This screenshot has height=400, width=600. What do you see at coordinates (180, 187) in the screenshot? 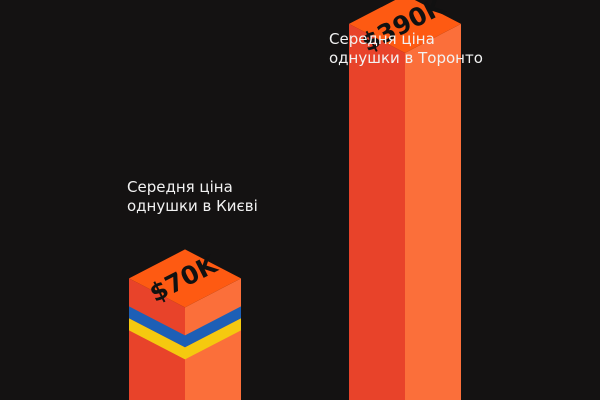
I see `caption-kyiv-line-1: Середня ціна` at bounding box center [180, 187].